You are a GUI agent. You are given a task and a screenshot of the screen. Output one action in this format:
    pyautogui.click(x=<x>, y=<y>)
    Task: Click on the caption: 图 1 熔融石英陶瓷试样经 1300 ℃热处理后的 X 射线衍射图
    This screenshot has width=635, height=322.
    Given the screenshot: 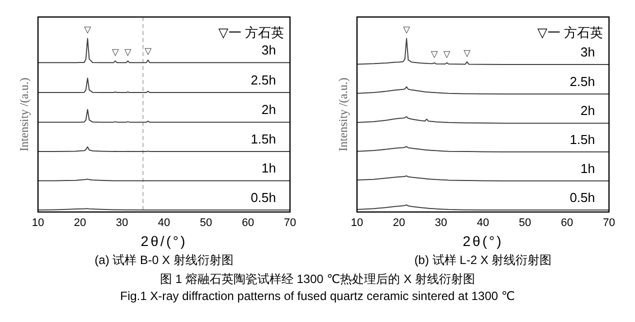 What is the action you would take?
    pyautogui.click(x=317, y=279)
    